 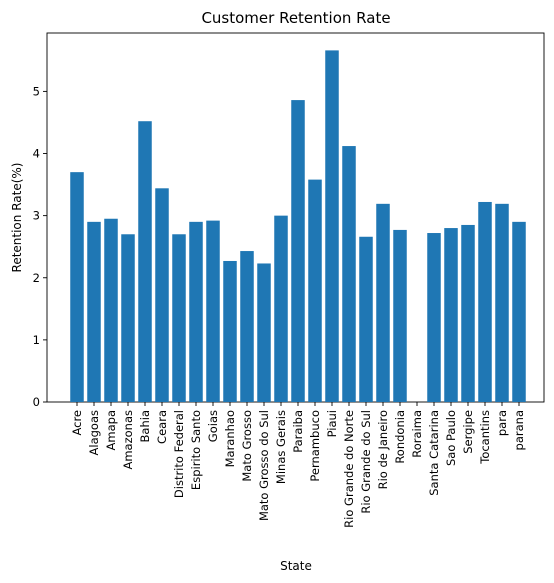 I want to click on bar-paraiba, so click(x=298, y=251).